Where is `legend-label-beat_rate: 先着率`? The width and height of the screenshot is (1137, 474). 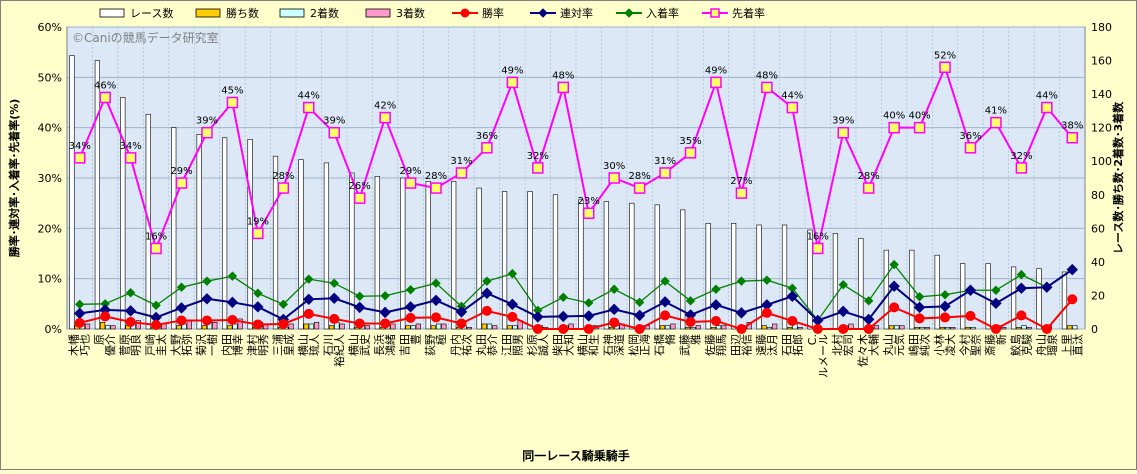
legend-label-beat_rate: 先着率 is located at coordinates (748, 13).